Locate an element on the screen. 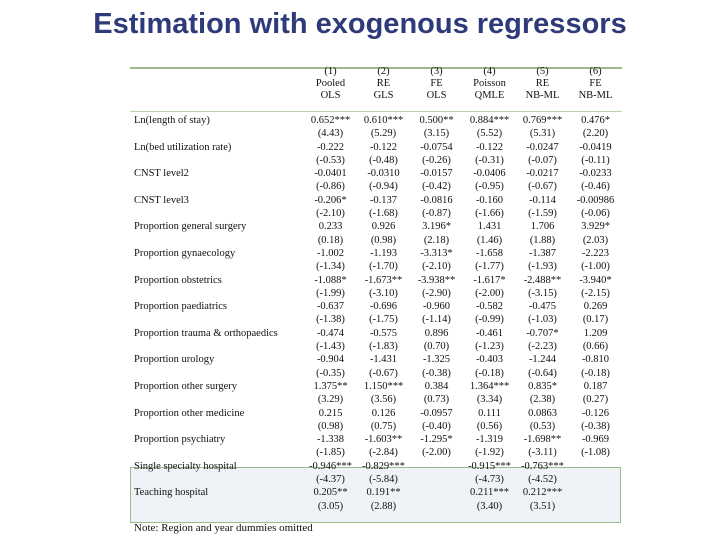 The height and width of the screenshot is (540, 720). coefficient-cell: -0.763*** is located at coordinates (542, 466).